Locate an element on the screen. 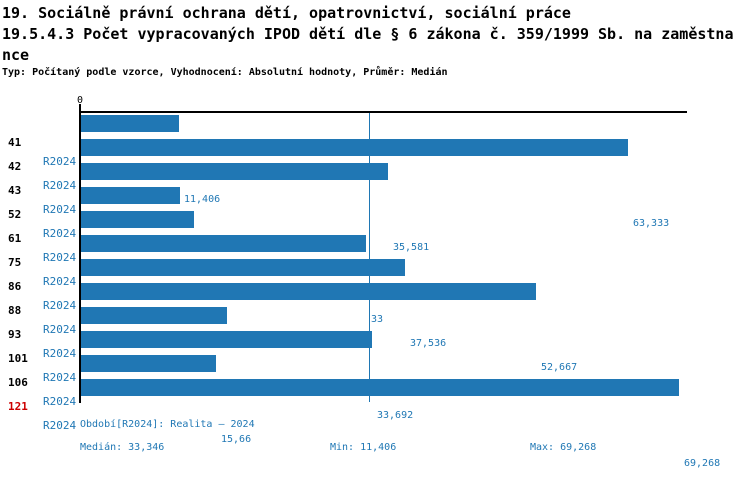 This screenshot has height=493, width=750. bar-value-label: 69,268 is located at coordinates (702, 463).